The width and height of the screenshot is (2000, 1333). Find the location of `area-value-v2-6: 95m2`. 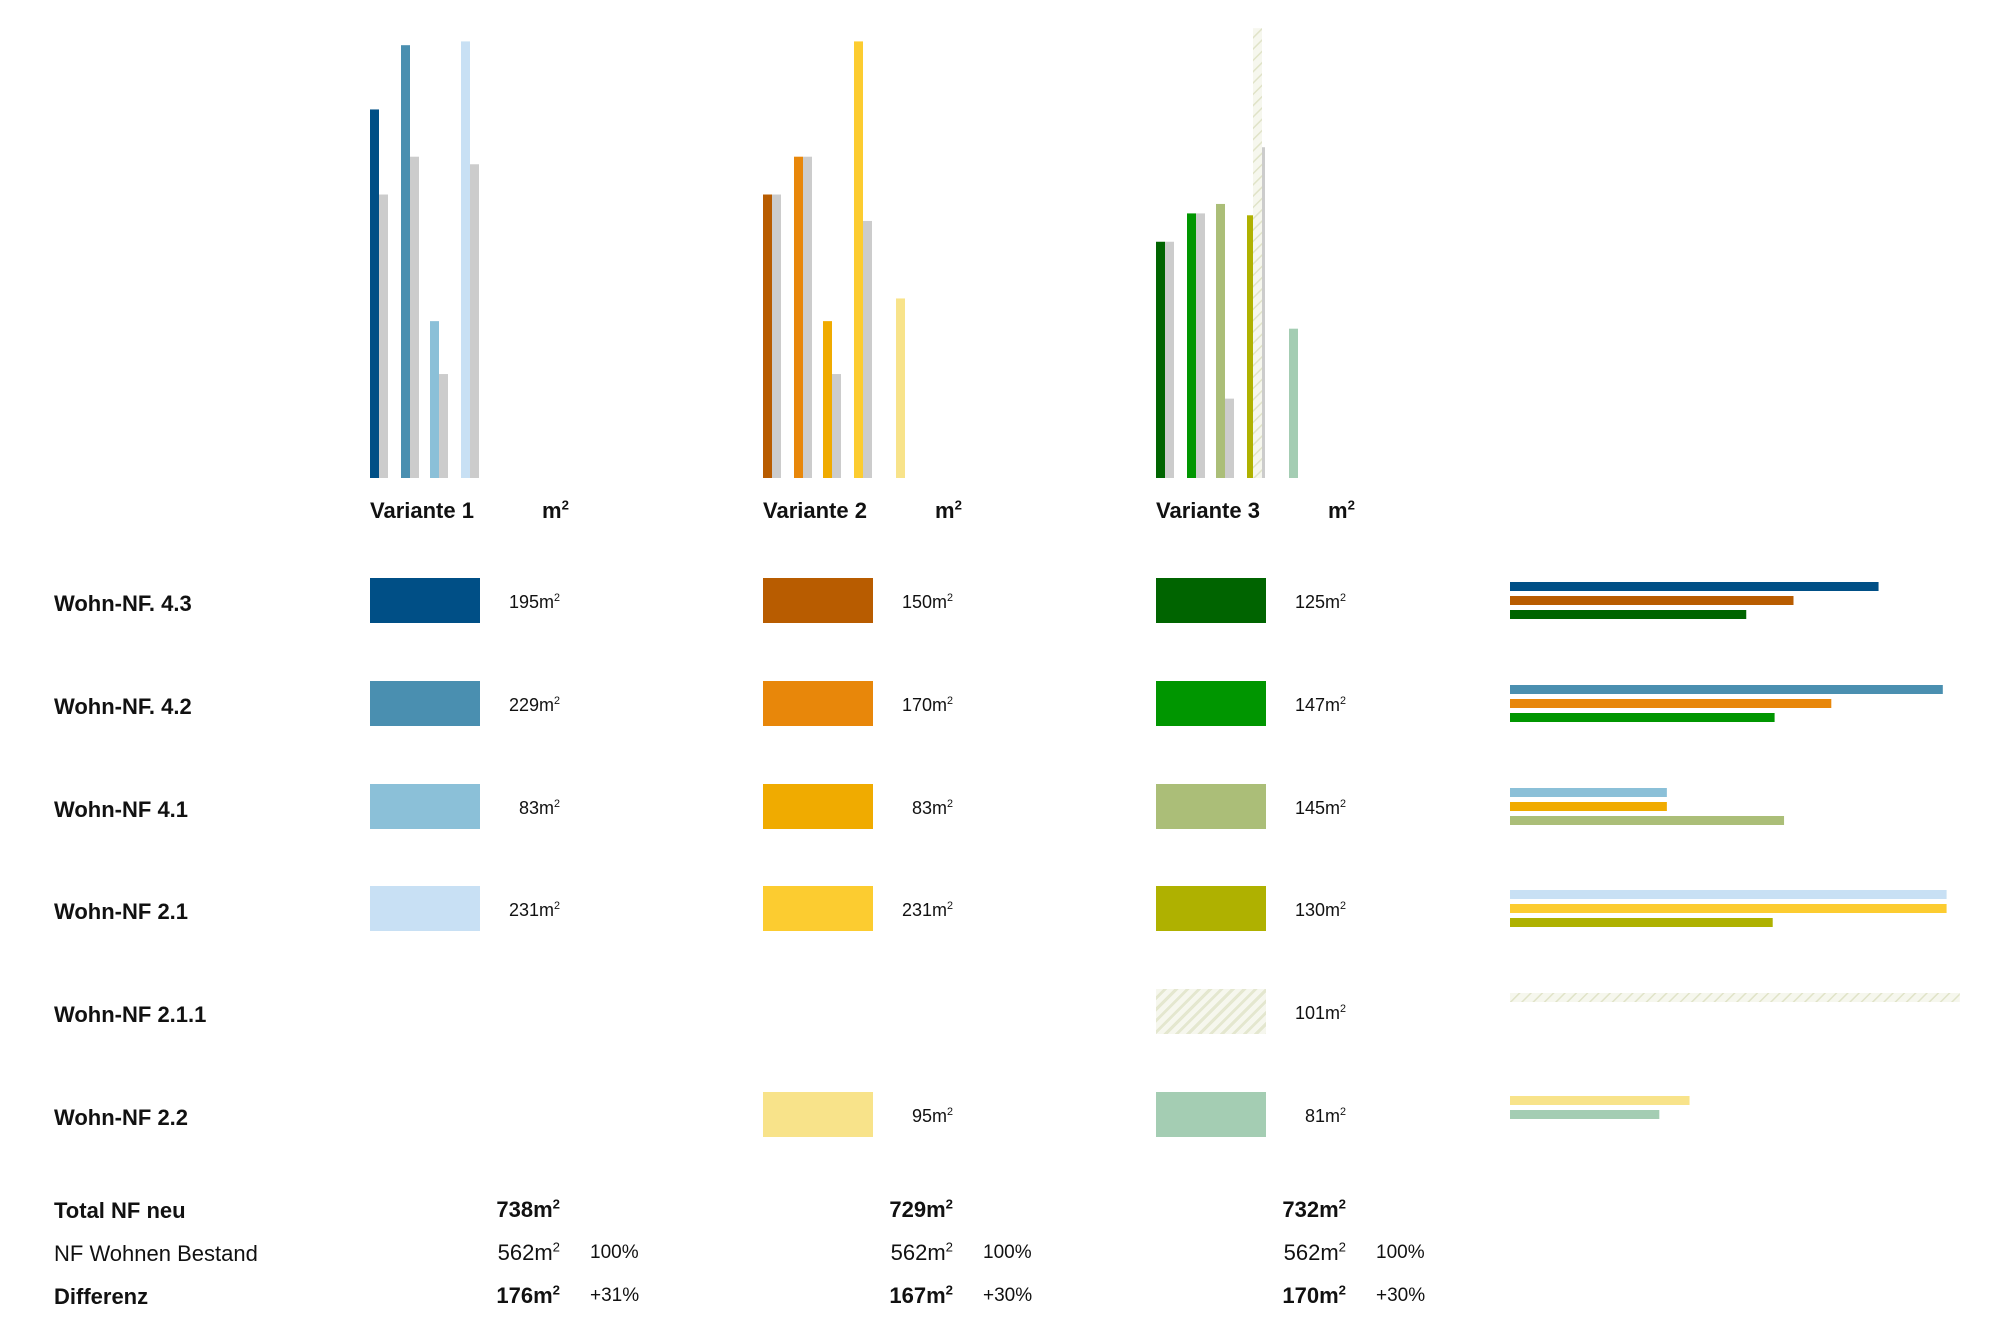

area-value-v2-6: 95m2 is located at coordinates (932, 1116).